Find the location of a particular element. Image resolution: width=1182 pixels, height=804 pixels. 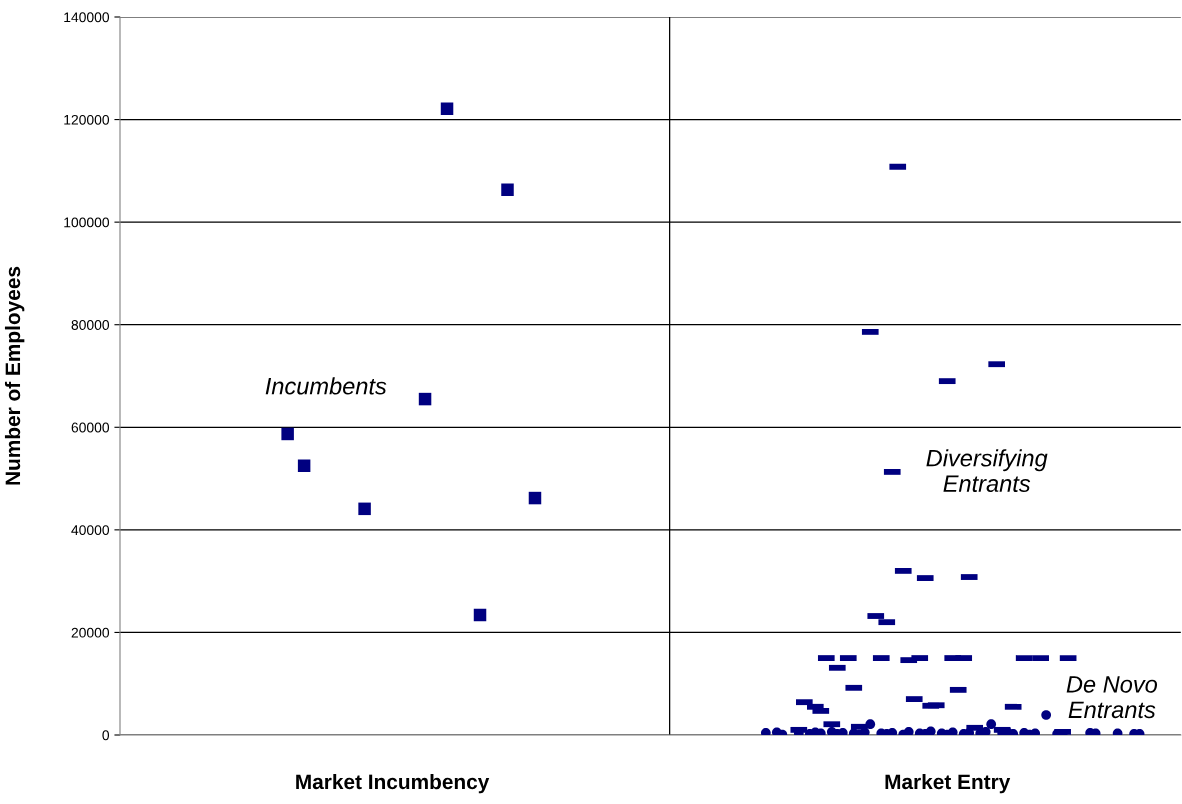

y-tick-label: 60000 is located at coordinates (90, 427).